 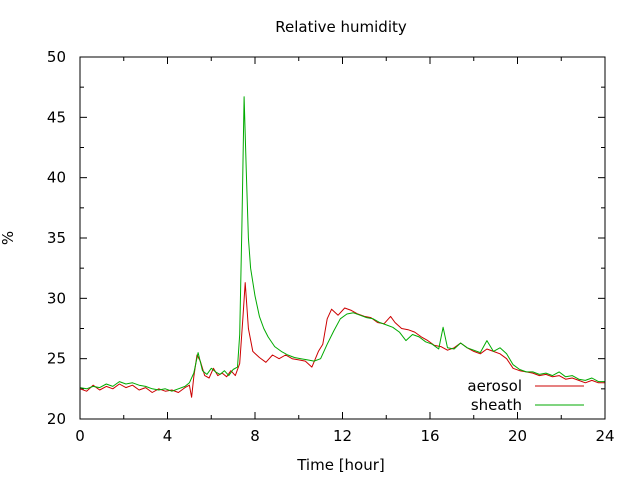 I want to click on y-tick-label: 20, so click(x=56, y=419).